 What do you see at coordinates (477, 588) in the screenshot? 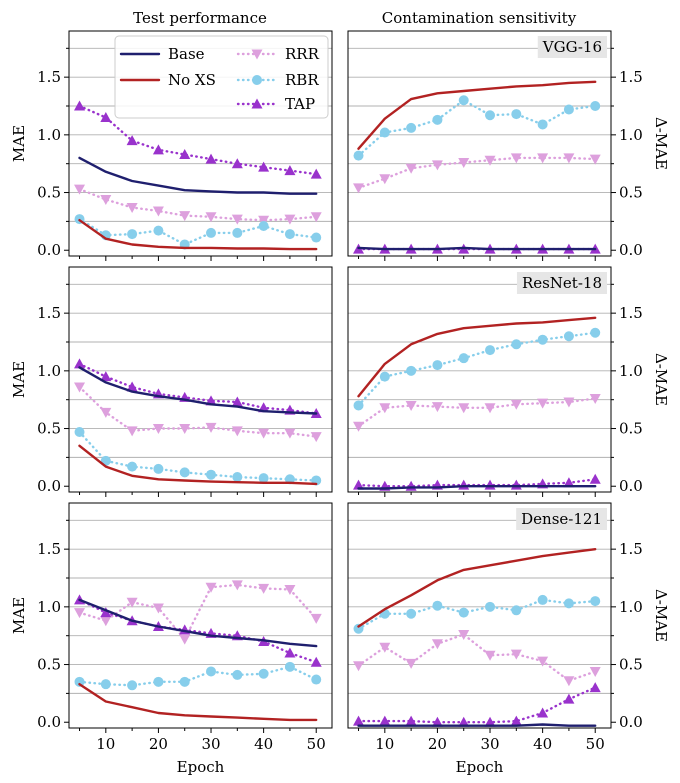
I see `series-no-xs` at bounding box center [477, 588].